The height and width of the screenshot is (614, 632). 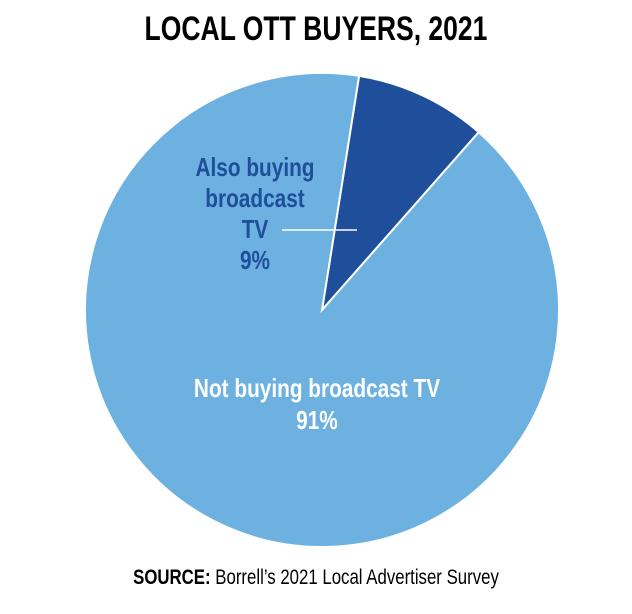 I want to click on slice-label: Also buying broadcast TV 9%, so click(x=255, y=214).